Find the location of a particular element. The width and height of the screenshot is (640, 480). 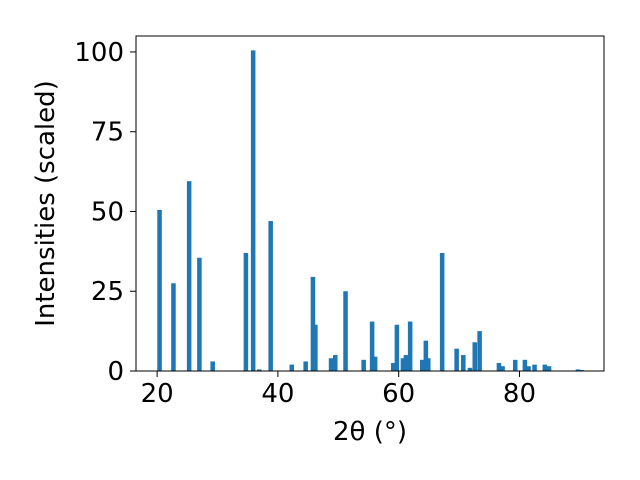

x-axis-label: 2θ (°) is located at coordinates (370, 432).